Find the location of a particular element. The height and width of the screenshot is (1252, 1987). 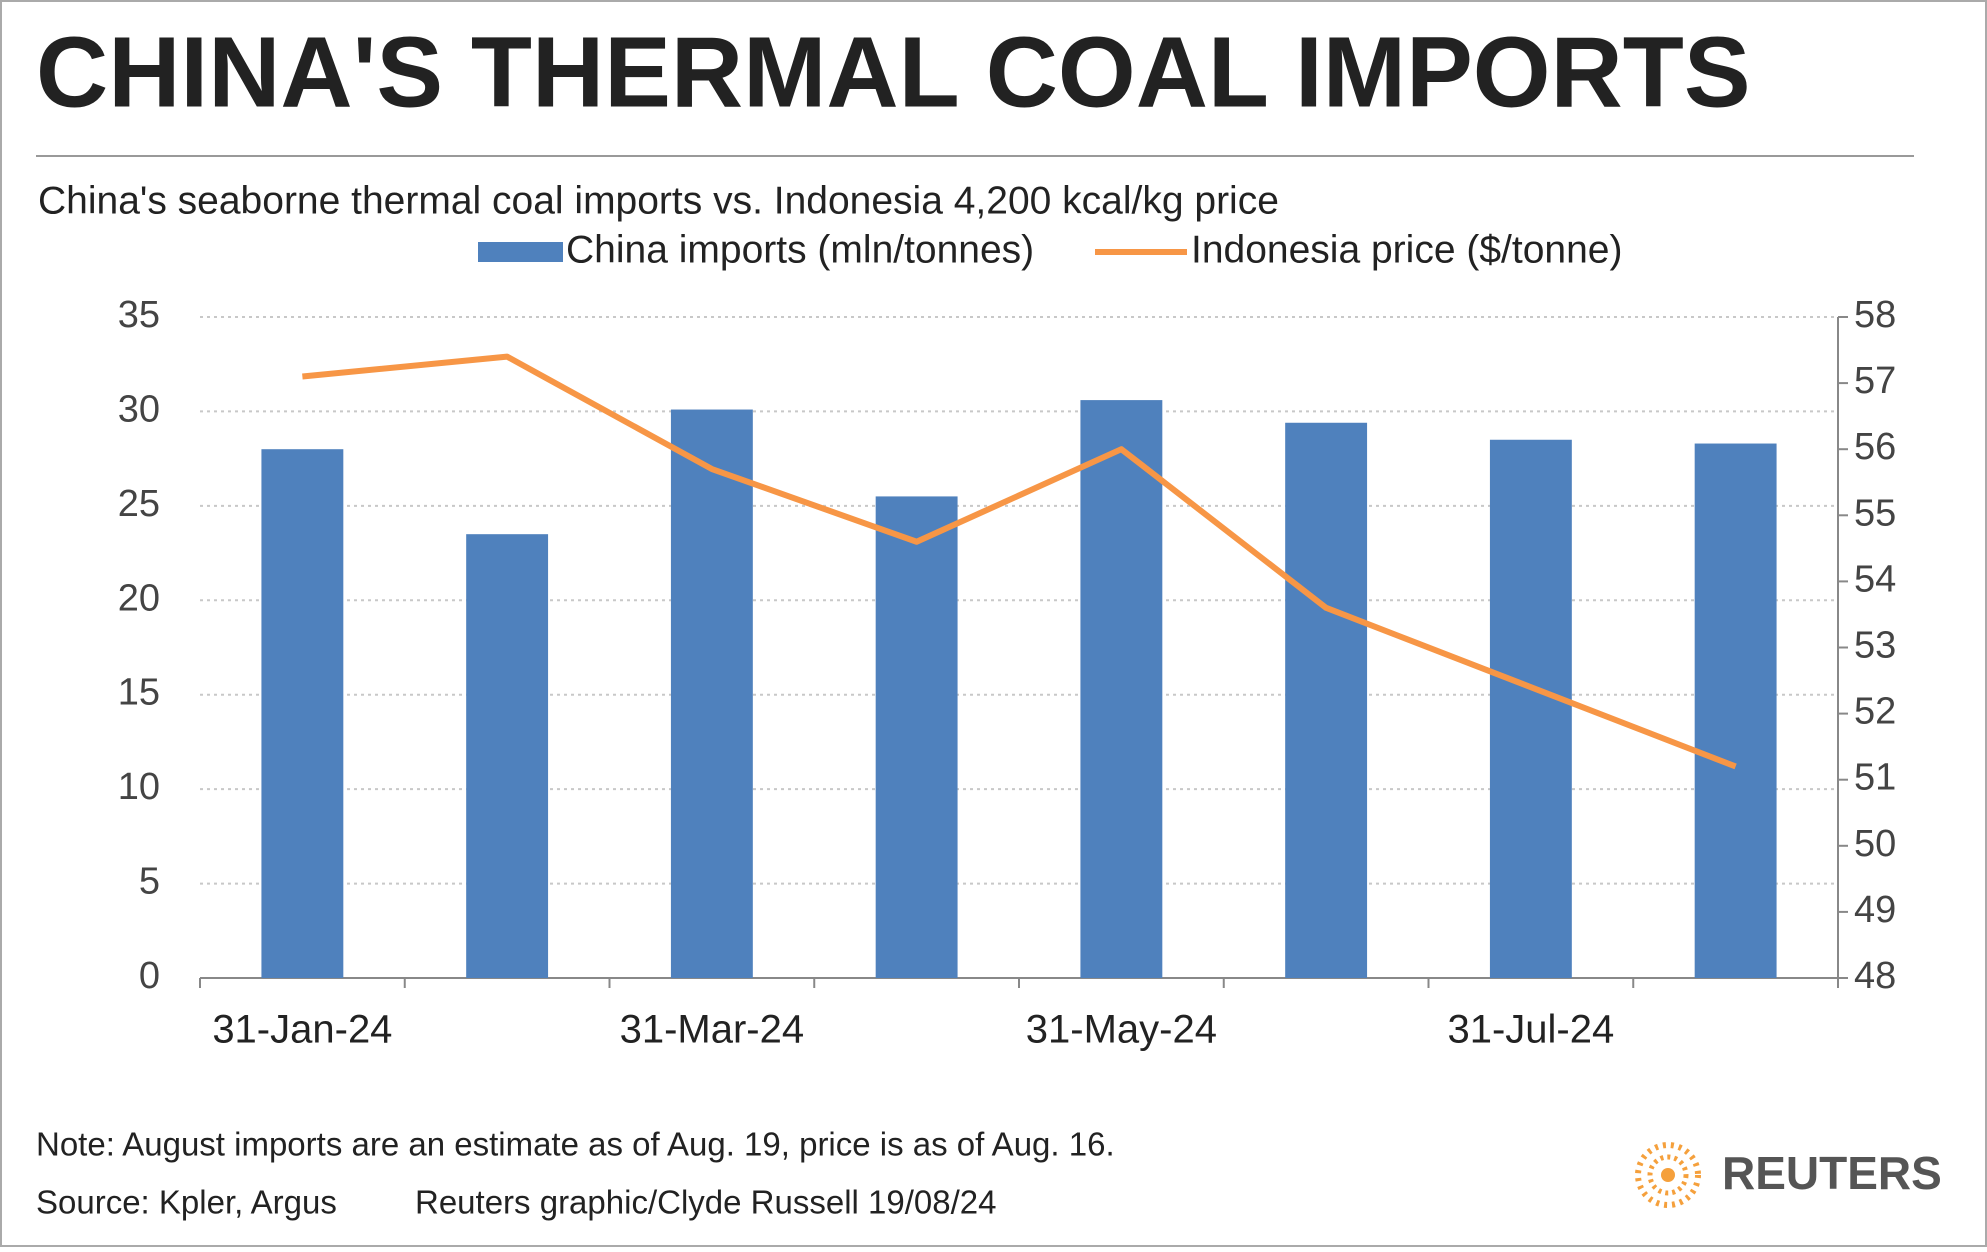

y-tick-label: 15 is located at coordinates (139, 693).